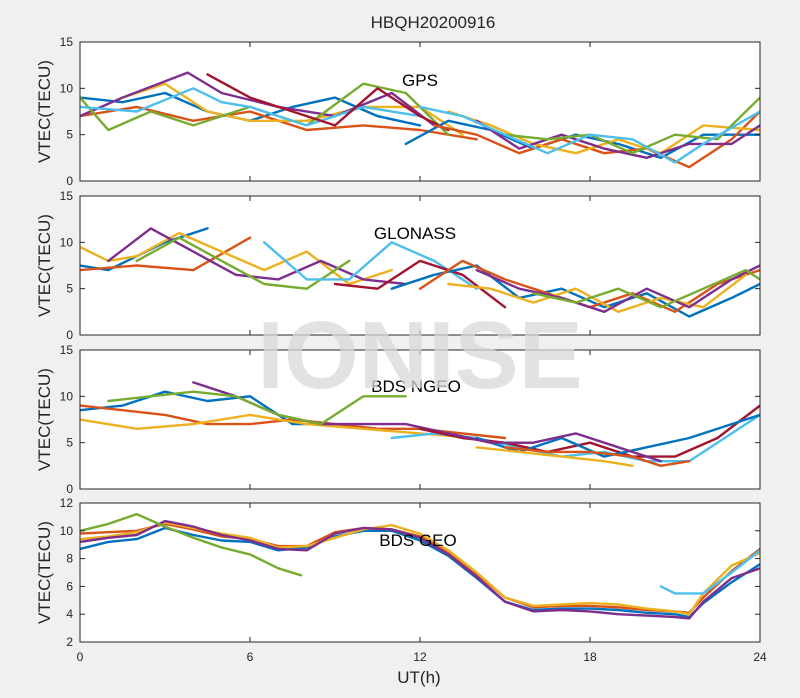 The height and width of the screenshot is (698, 800). What do you see at coordinates (419, 355) in the screenshot?
I see `watermark-text: IONISE` at bounding box center [419, 355].